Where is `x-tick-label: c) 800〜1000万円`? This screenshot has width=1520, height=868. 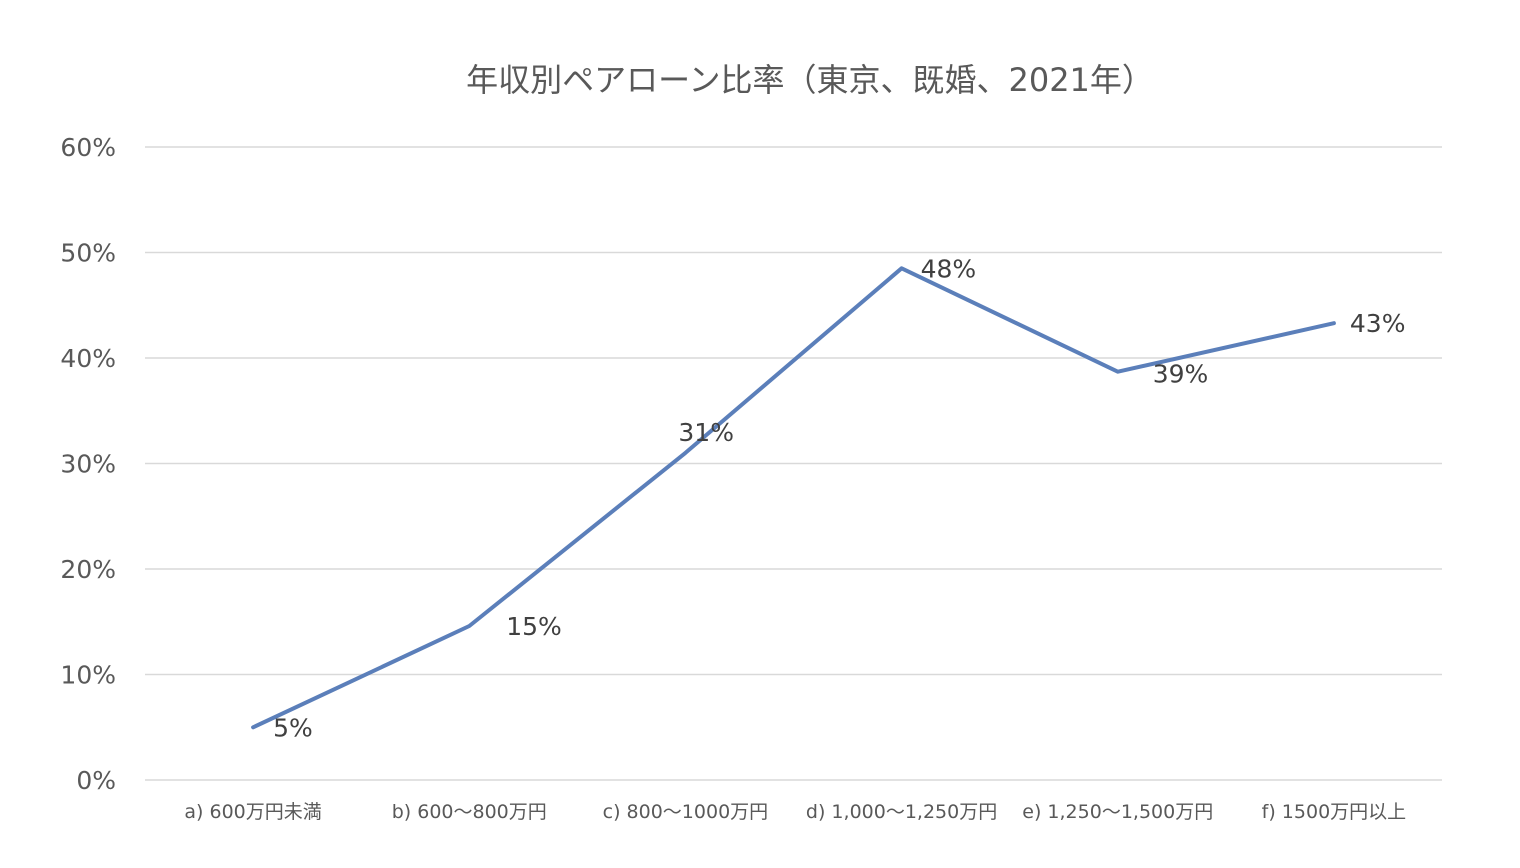
x-tick-label: c) 800〜1000万円 is located at coordinates (686, 812).